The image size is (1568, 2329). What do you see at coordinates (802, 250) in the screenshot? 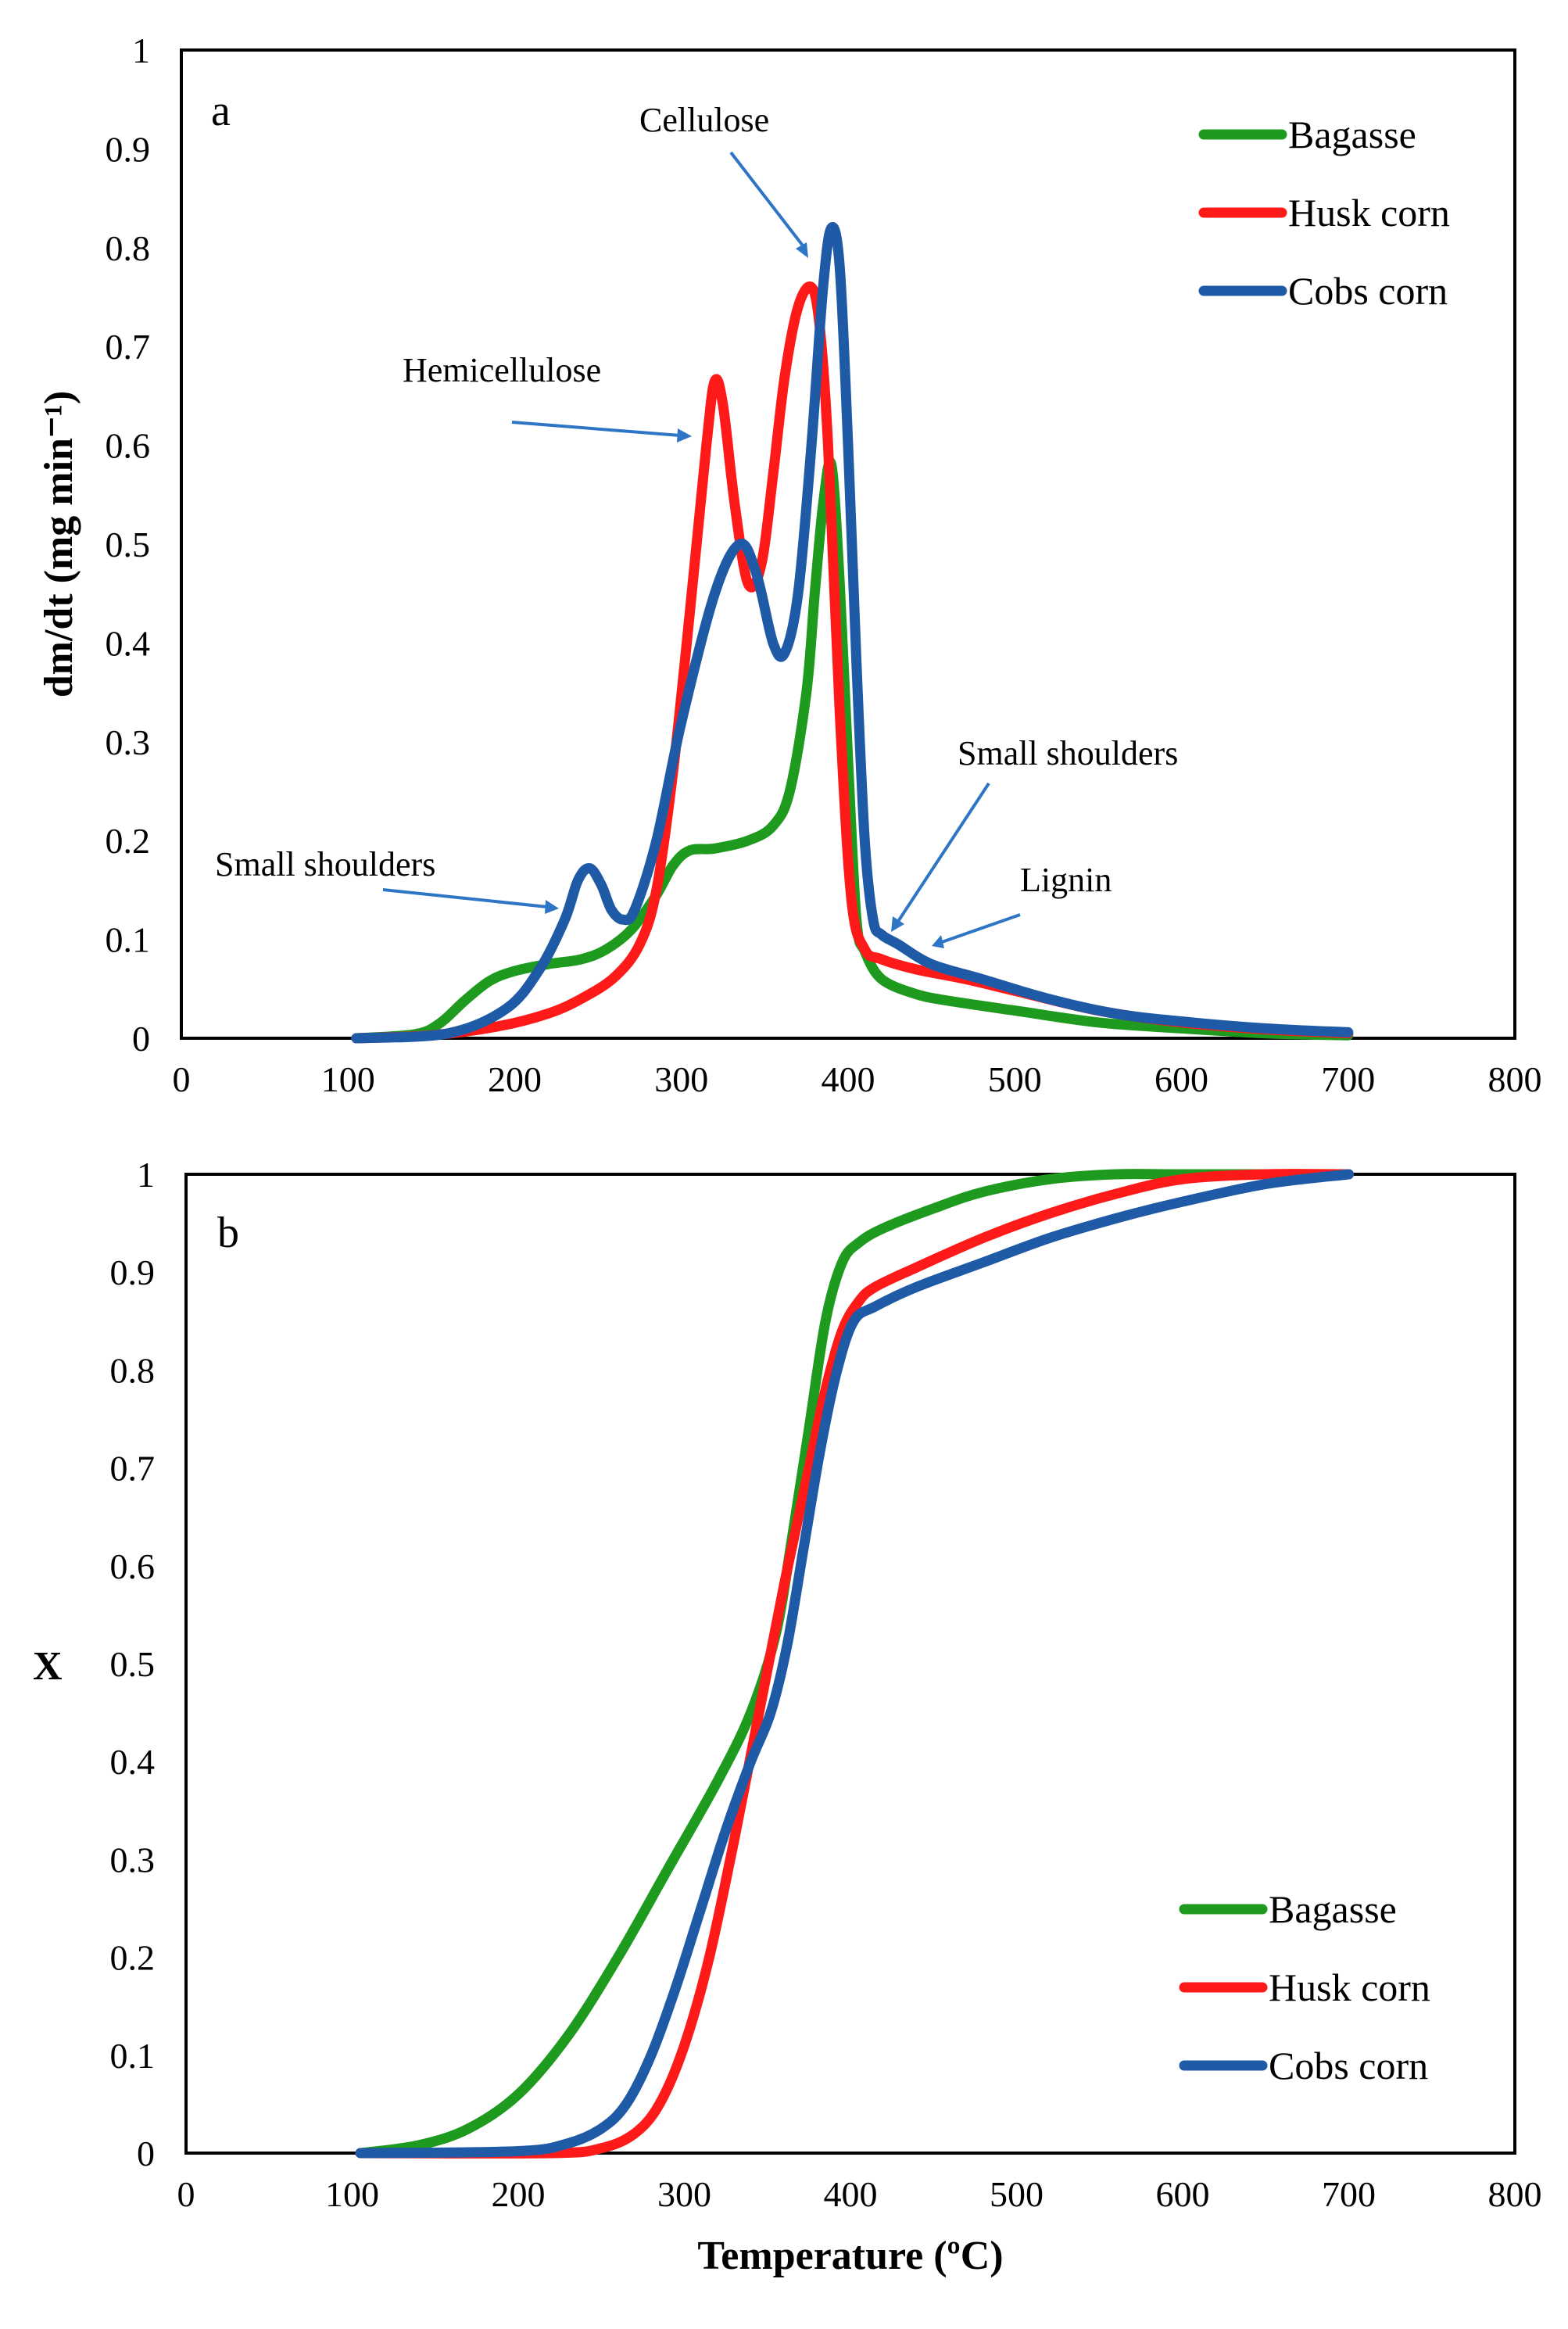
I see `arrowhead-cellulose` at bounding box center [802, 250].